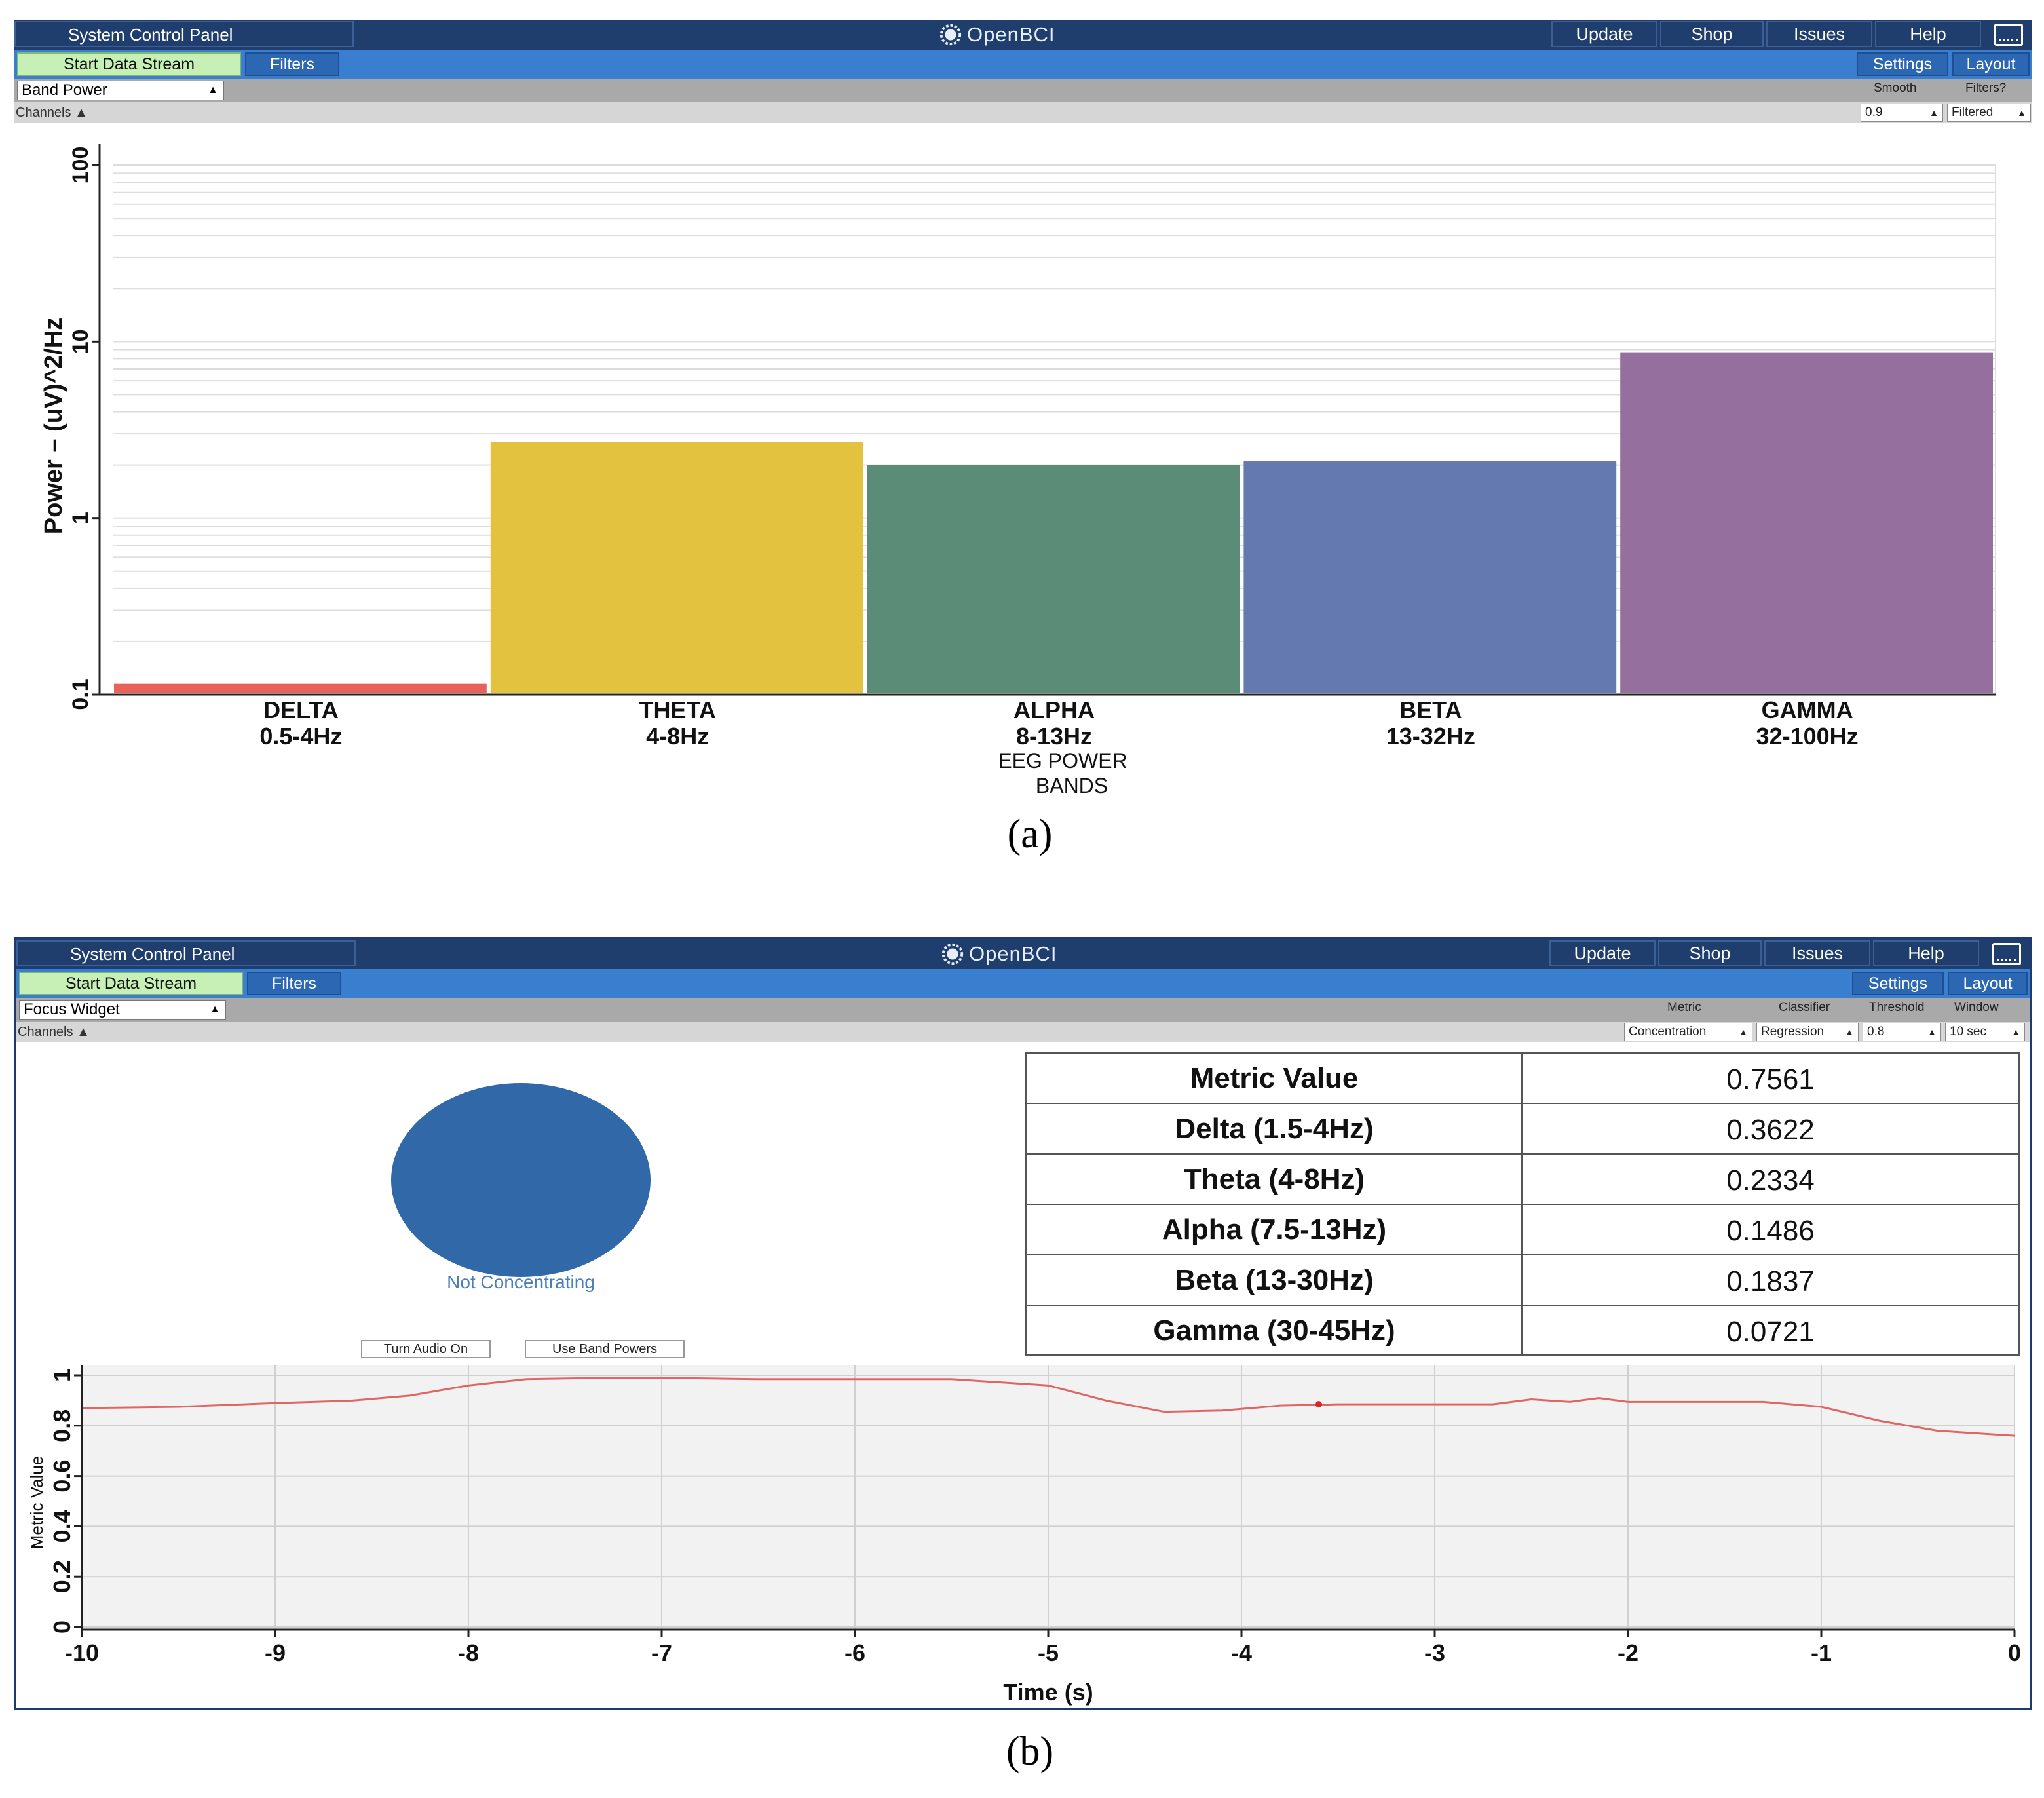  Describe the element at coordinates (1522, 1331) in the screenshot. I see `table-row: Gamma (30-45Hz) 0.0721` at that location.